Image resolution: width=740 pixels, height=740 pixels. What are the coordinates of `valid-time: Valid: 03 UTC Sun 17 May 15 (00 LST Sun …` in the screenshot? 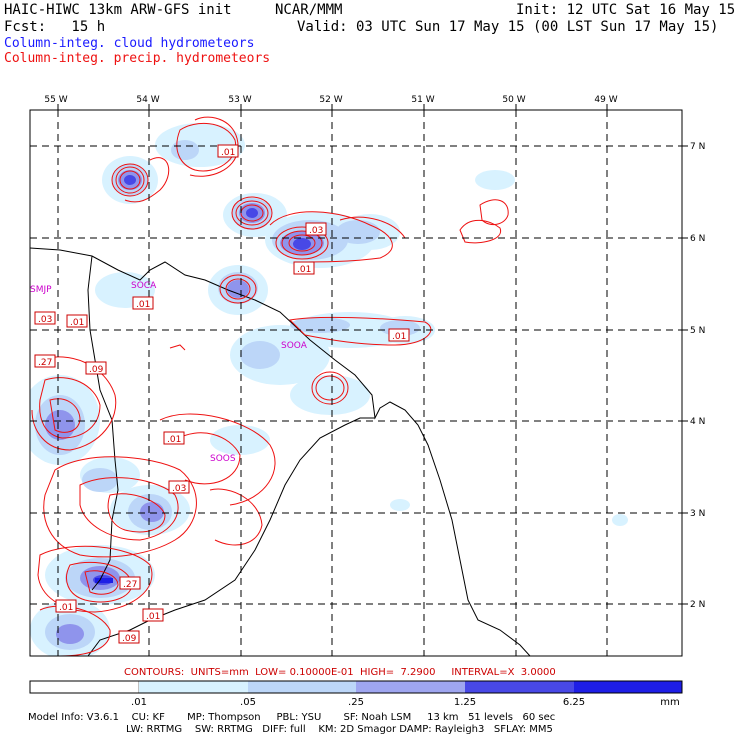 It's located at (508, 27).